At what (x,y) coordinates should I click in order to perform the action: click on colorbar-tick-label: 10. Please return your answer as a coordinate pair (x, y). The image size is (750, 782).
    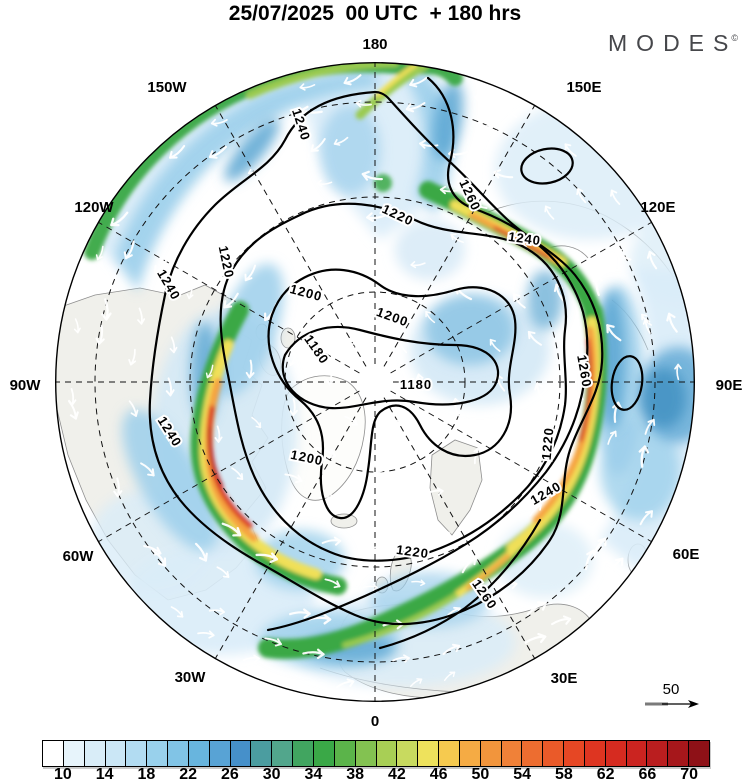
    Looking at the image, I should click on (62, 774).